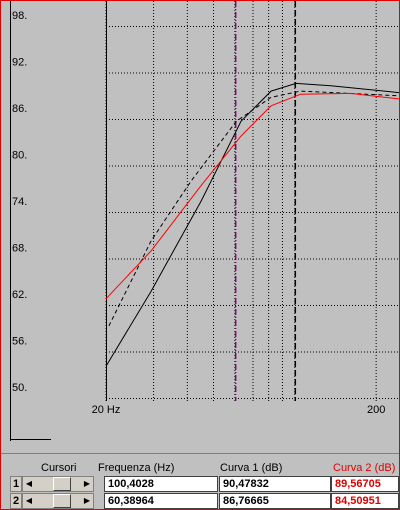 The image size is (400, 510). What do you see at coordinates (19, 109) in the screenshot?
I see `y-tick-label: 86.` at bounding box center [19, 109].